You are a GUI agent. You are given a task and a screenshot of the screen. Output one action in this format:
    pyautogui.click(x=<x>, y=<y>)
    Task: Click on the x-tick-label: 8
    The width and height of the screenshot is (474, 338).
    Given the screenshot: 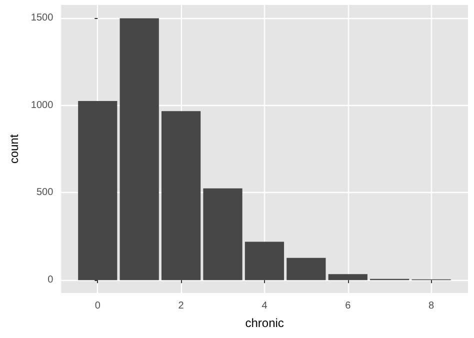 What is the action you would take?
    pyautogui.click(x=431, y=306)
    